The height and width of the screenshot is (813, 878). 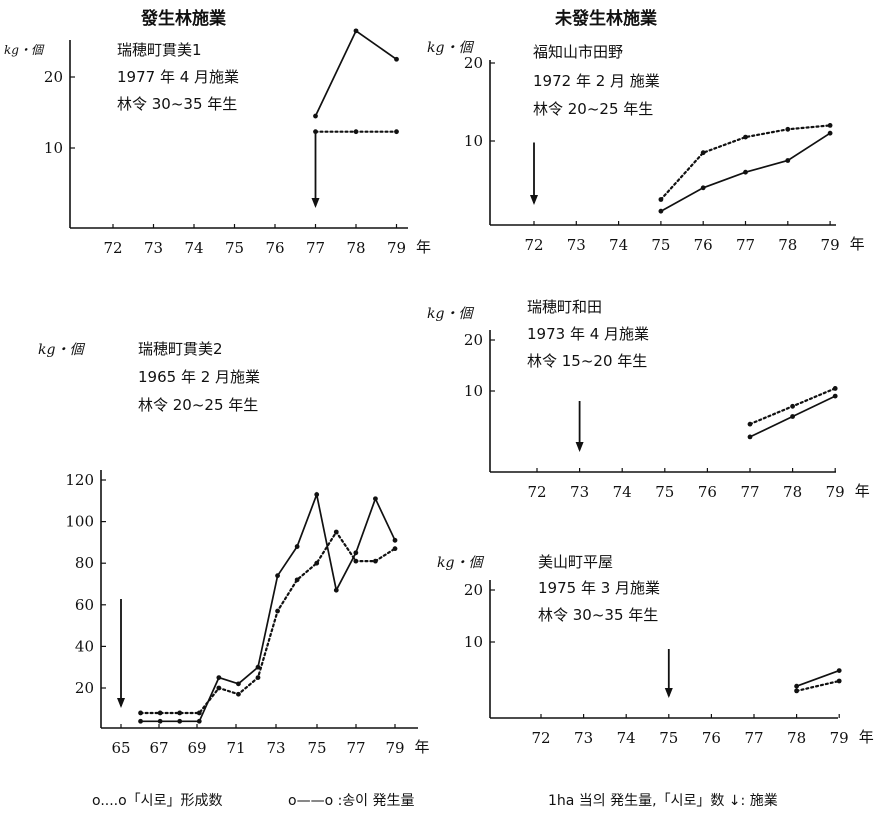 I want to click on p1-year-suffix: 年, so click(x=423, y=247).